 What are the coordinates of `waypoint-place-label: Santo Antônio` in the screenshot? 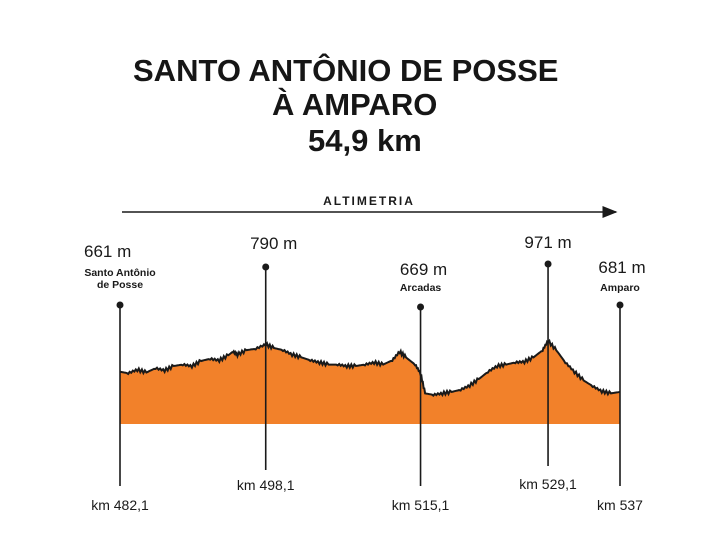 It's located at (119, 273).